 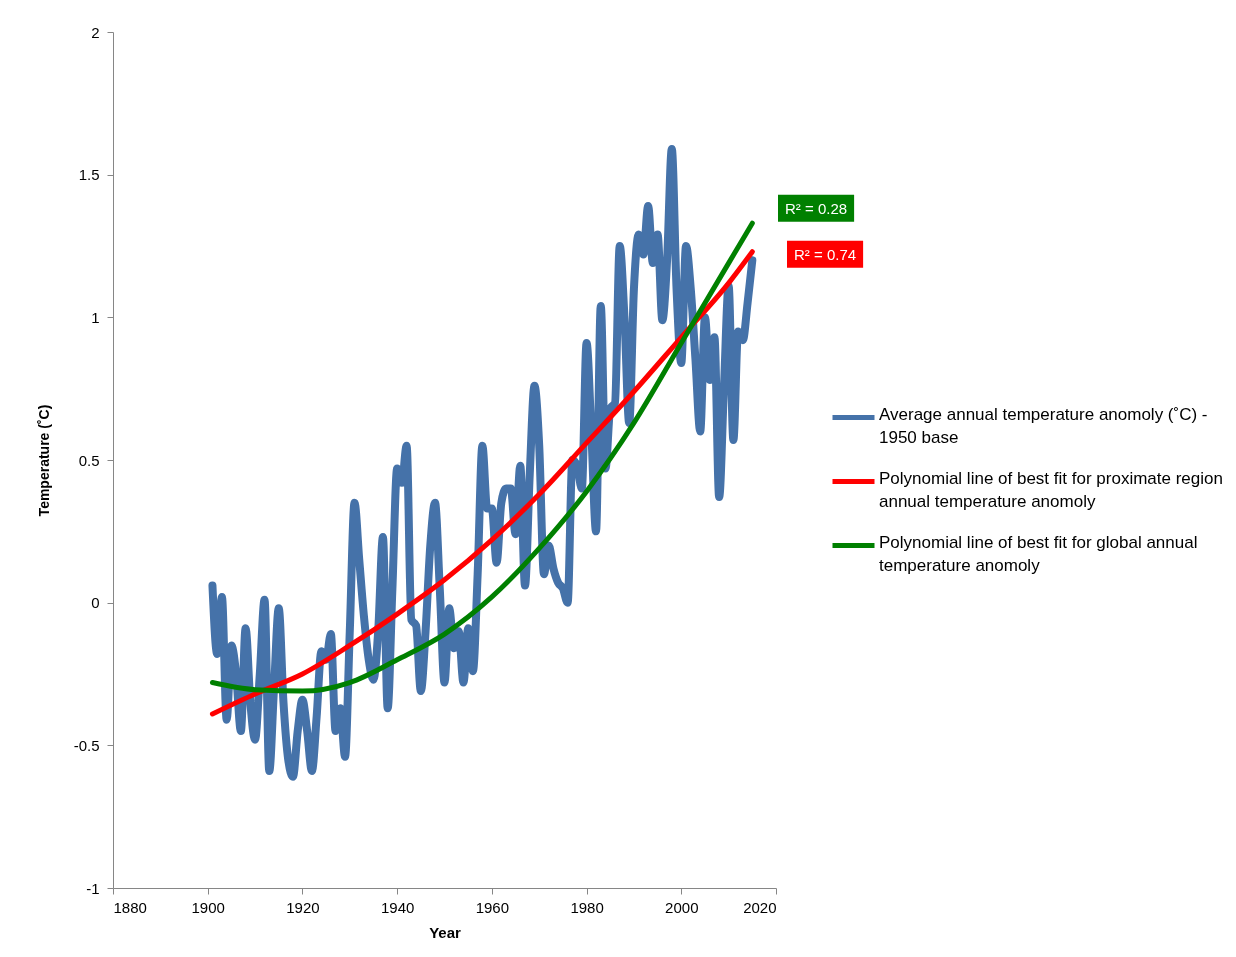 What do you see at coordinates (95, 32) in the screenshot?
I see `y-tick-label: 2` at bounding box center [95, 32].